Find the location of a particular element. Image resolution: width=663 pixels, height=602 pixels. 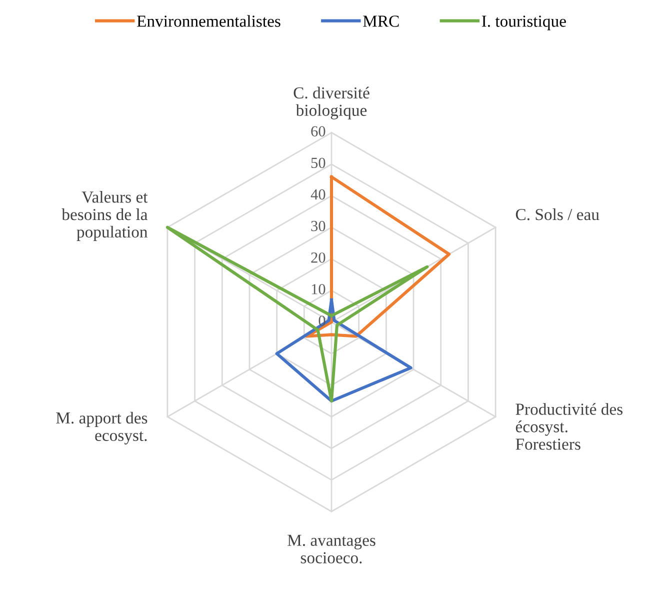

y-tick-label: 50 is located at coordinates (318, 163).